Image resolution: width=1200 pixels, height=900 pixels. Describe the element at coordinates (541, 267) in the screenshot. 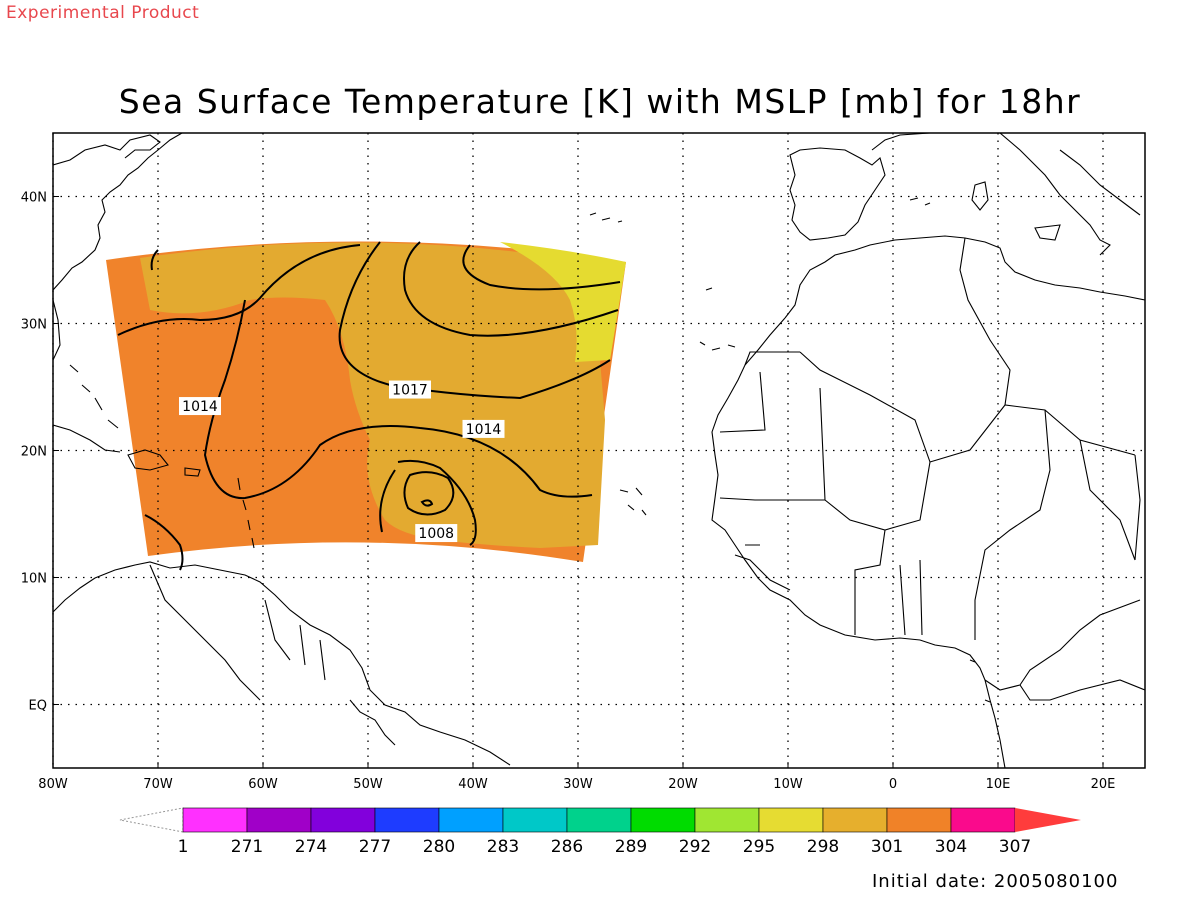

I see `isobar-northeast` at that location.